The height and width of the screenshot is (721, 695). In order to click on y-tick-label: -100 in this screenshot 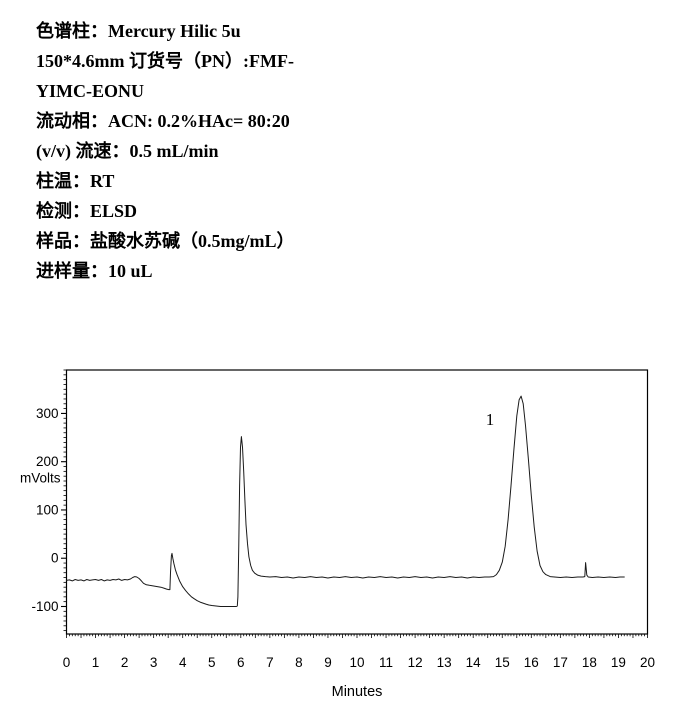, I will do `click(44, 606)`.